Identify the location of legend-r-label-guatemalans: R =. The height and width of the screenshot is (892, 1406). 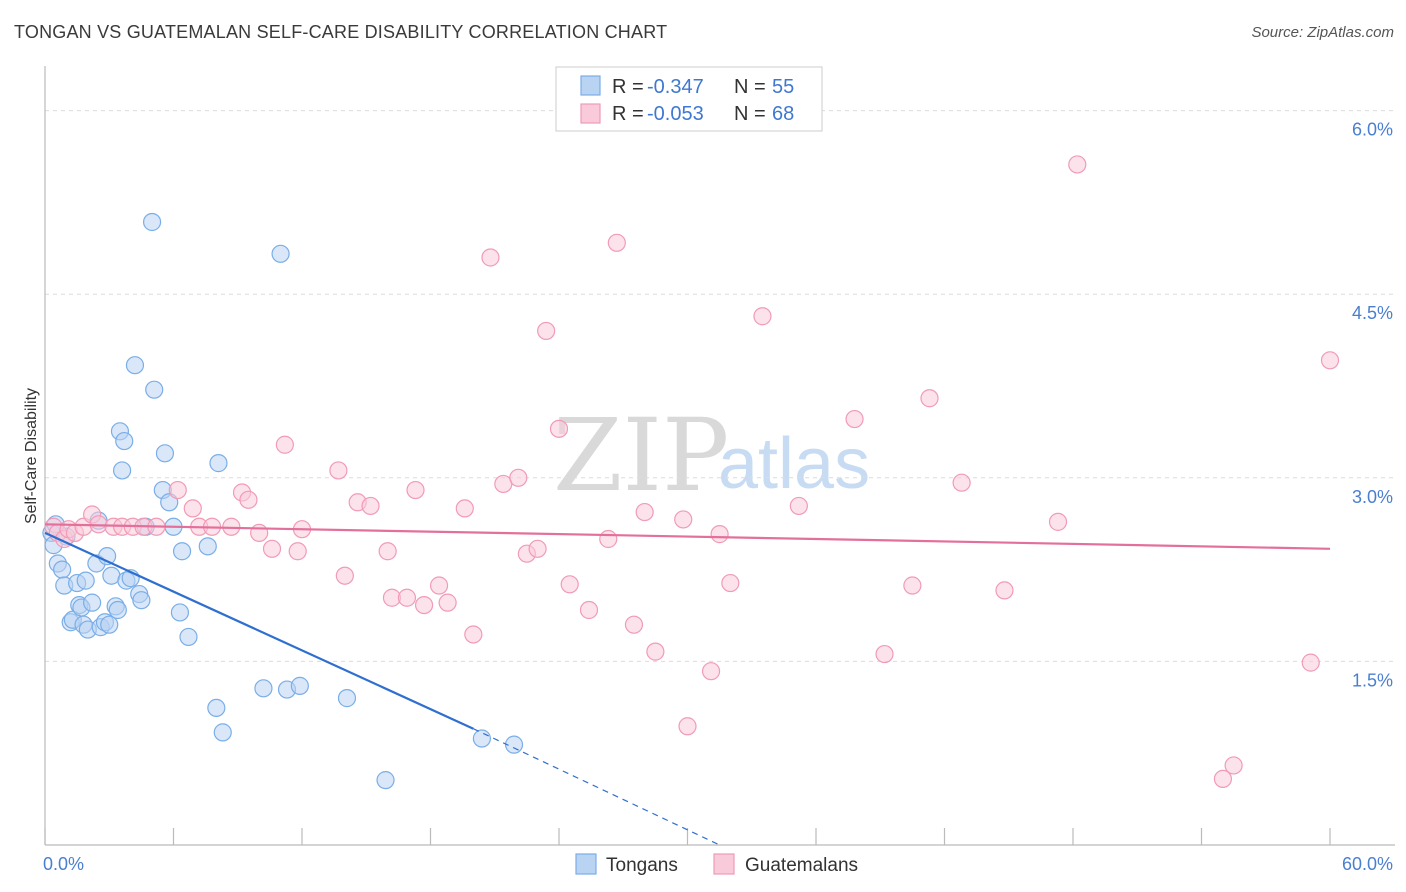
(628, 114).